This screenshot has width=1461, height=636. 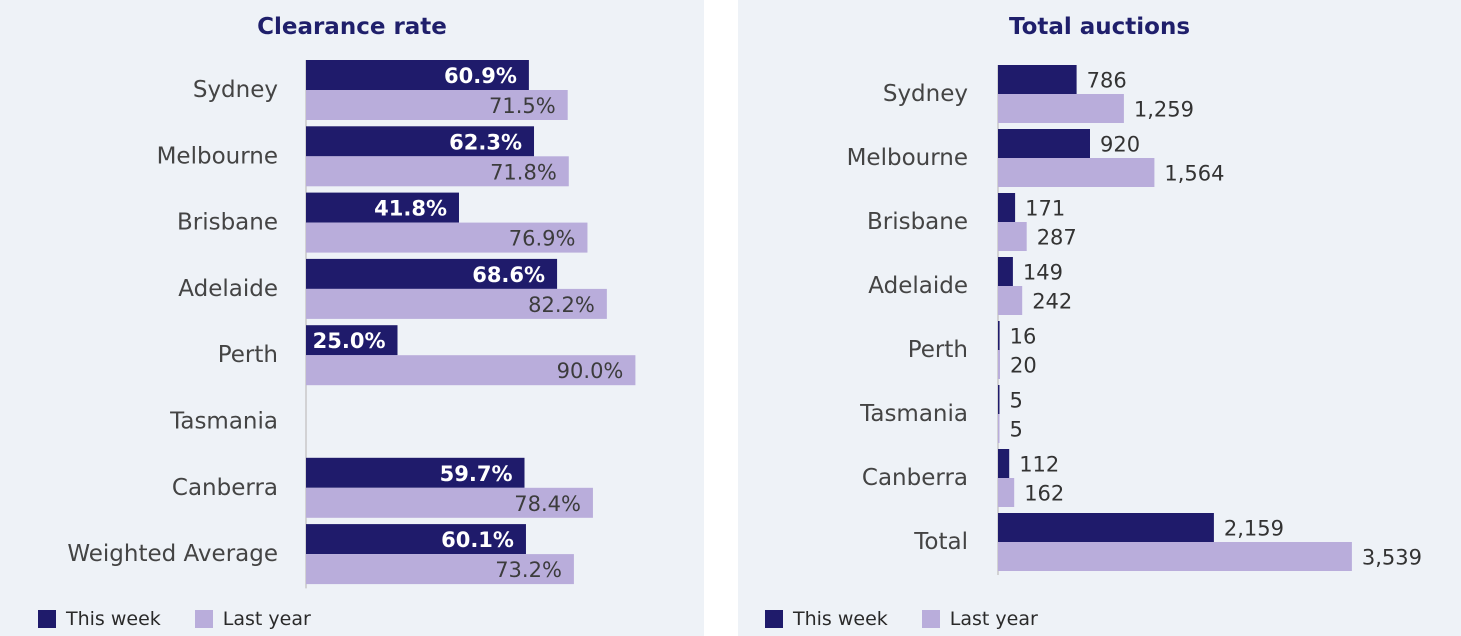 I want to click on data-label: 71.5%, so click(x=522, y=106).